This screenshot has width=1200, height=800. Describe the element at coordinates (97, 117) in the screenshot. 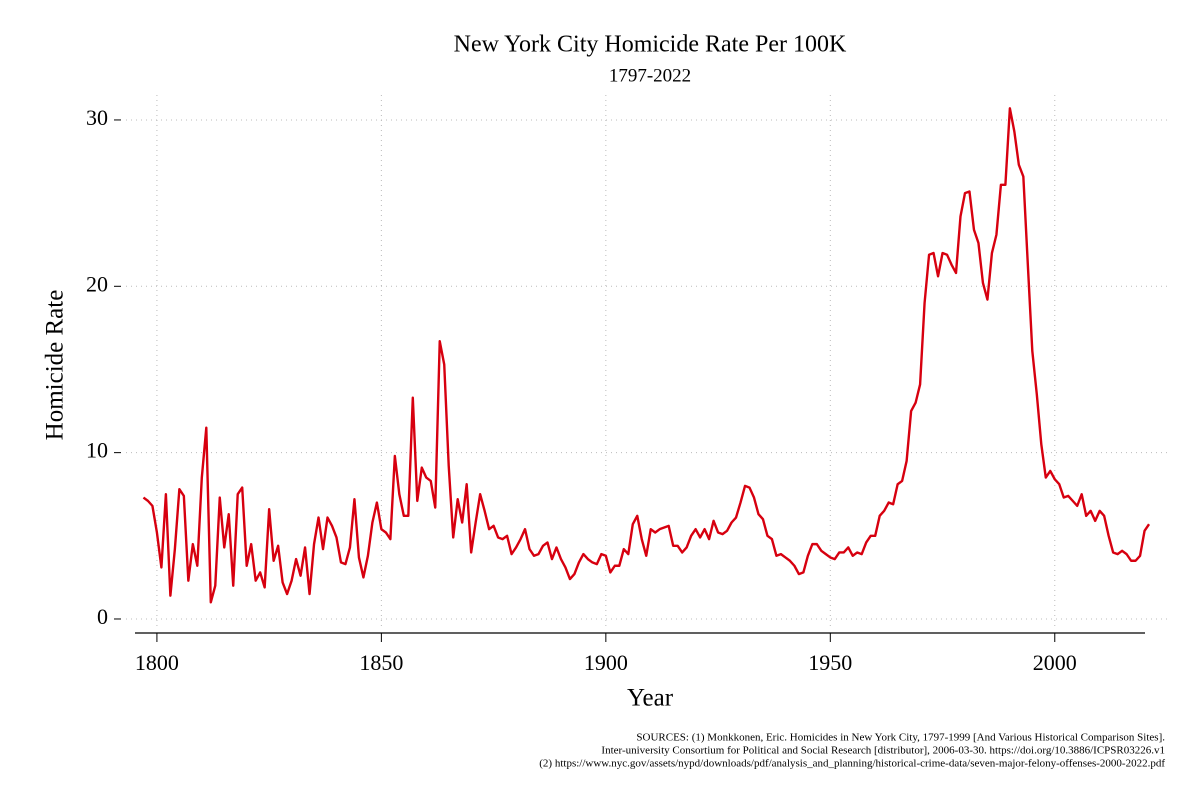

I see `y-tick-label: 30` at that location.